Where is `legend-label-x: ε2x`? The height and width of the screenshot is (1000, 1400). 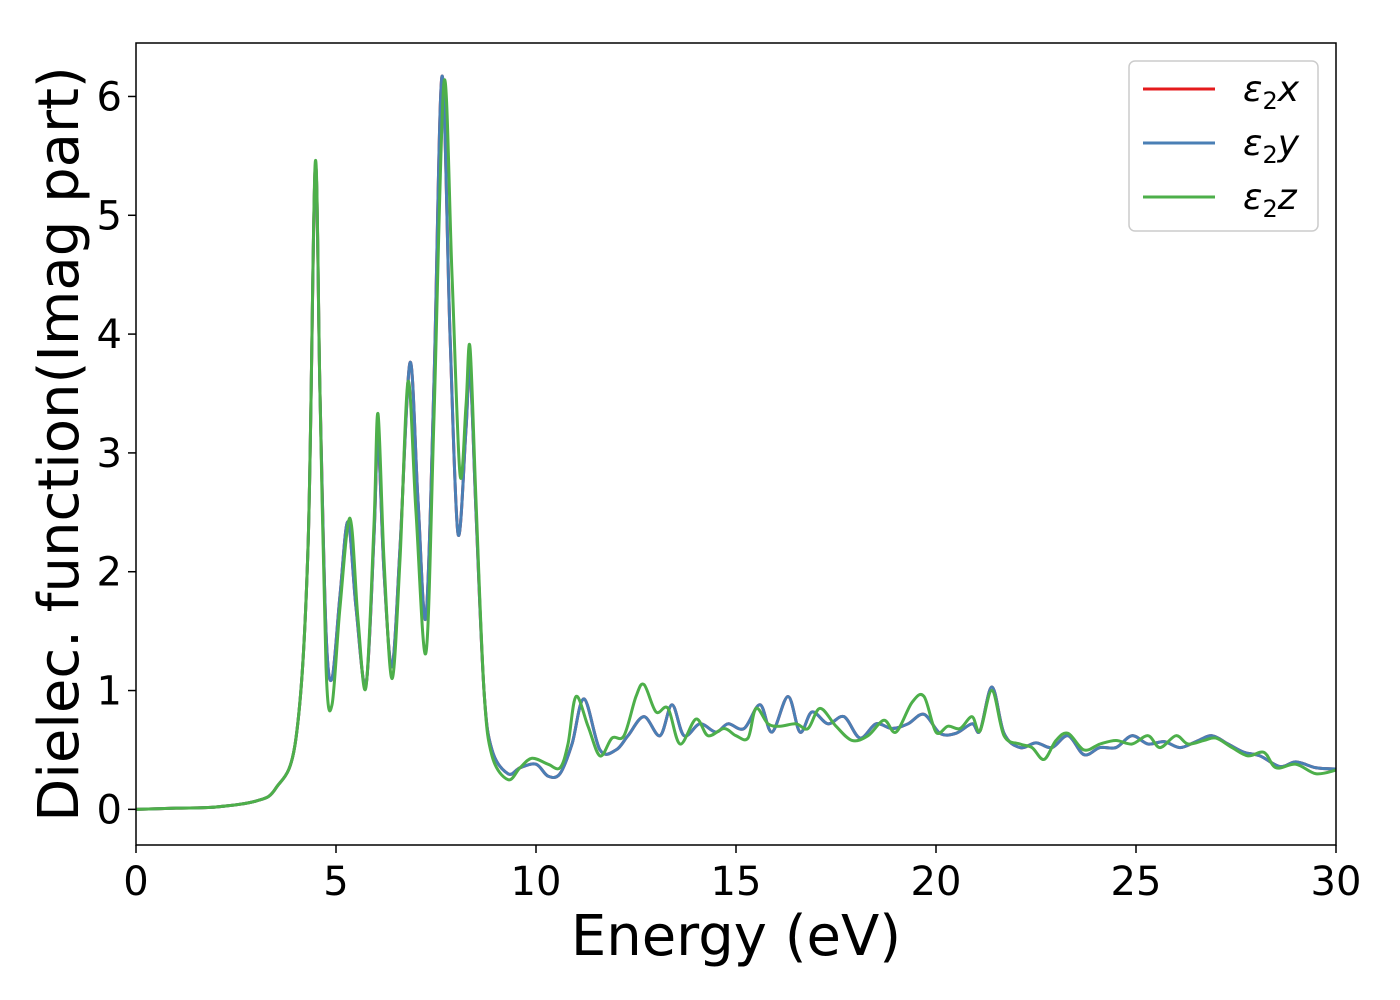
legend-label-x: ε2x is located at coordinates (1271, 92).